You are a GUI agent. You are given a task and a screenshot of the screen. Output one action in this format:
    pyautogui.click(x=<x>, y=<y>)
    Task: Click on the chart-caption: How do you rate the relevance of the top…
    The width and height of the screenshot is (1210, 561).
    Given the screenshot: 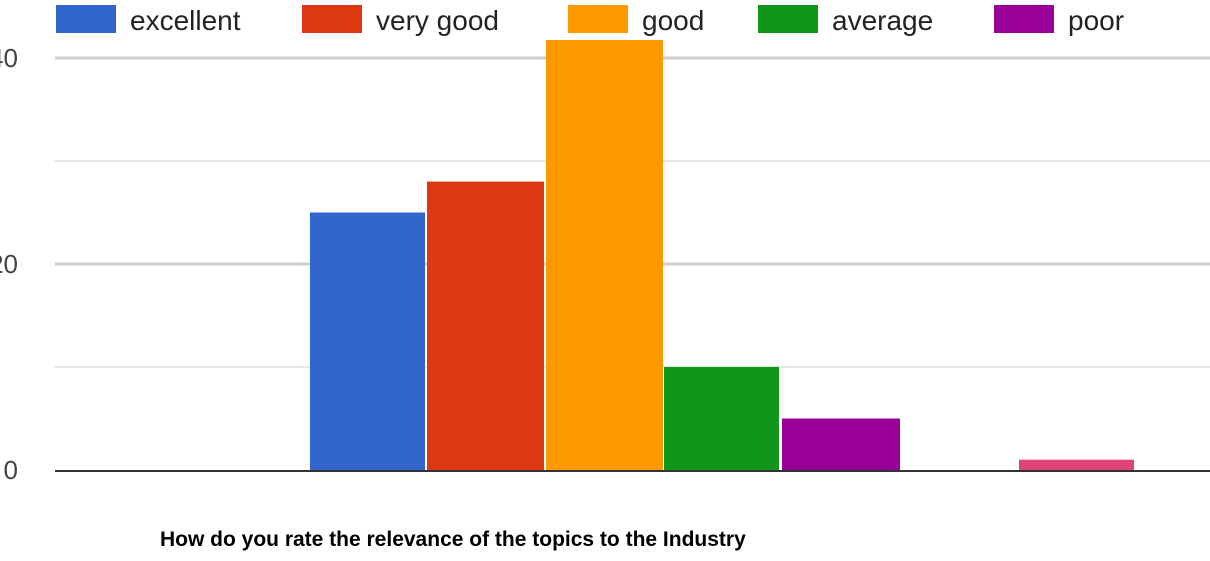 What is the action you would take?
    pyautogui.click(x=453, y=539)
    